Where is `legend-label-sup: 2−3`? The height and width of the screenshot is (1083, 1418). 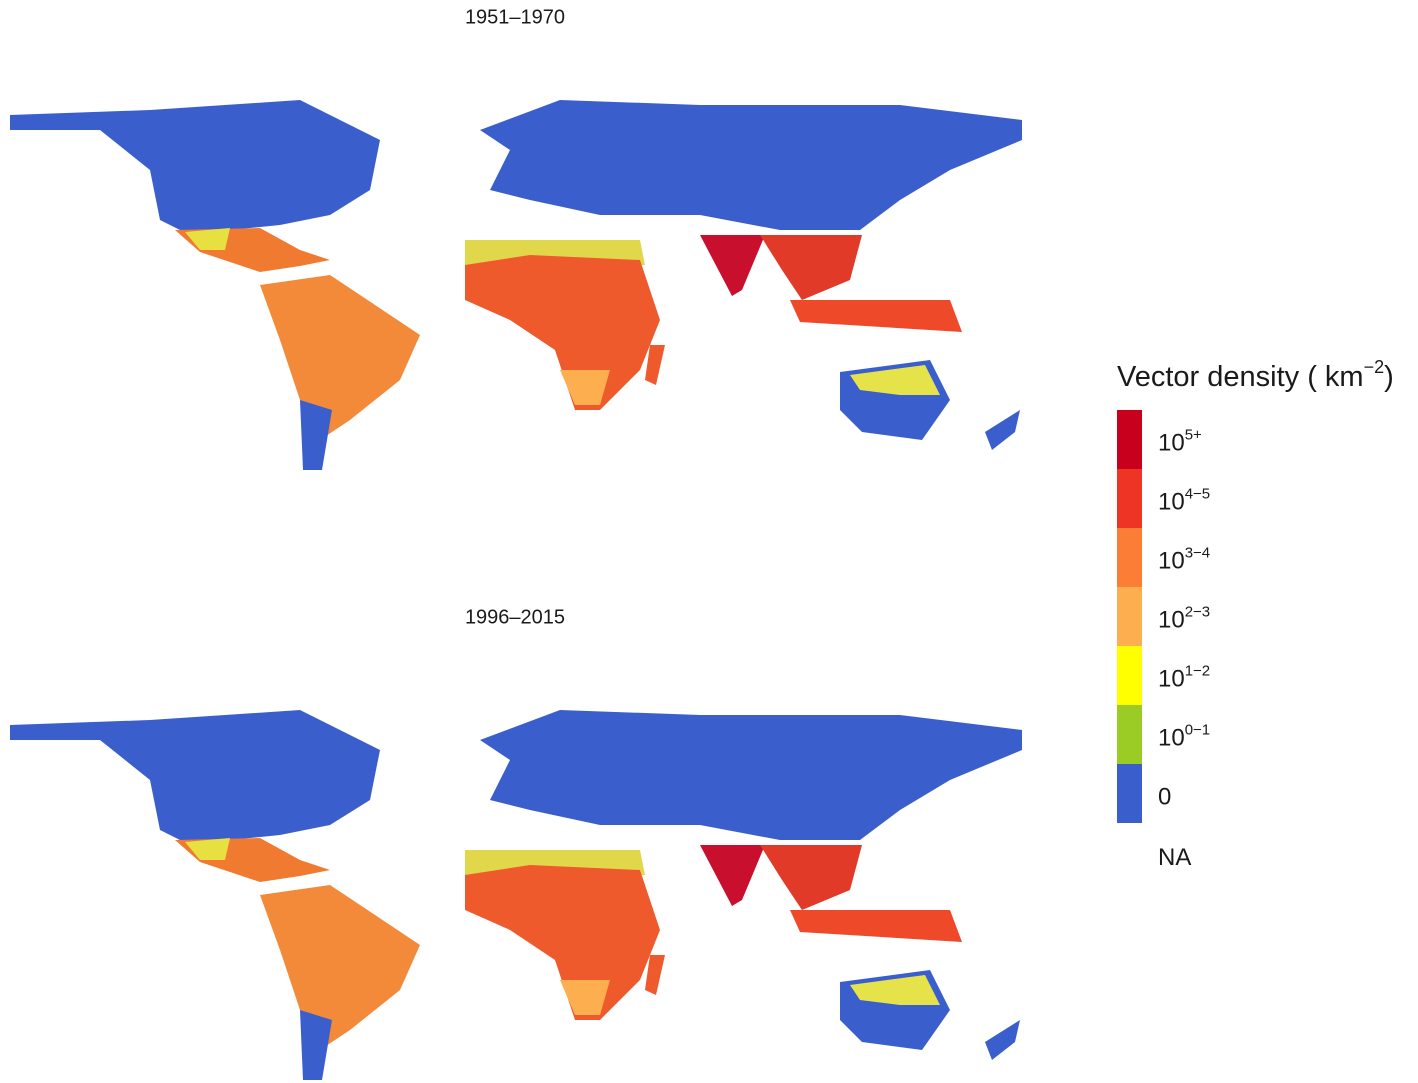 legend-label-sup: 2−3 is located at coordinates (1197, 612).